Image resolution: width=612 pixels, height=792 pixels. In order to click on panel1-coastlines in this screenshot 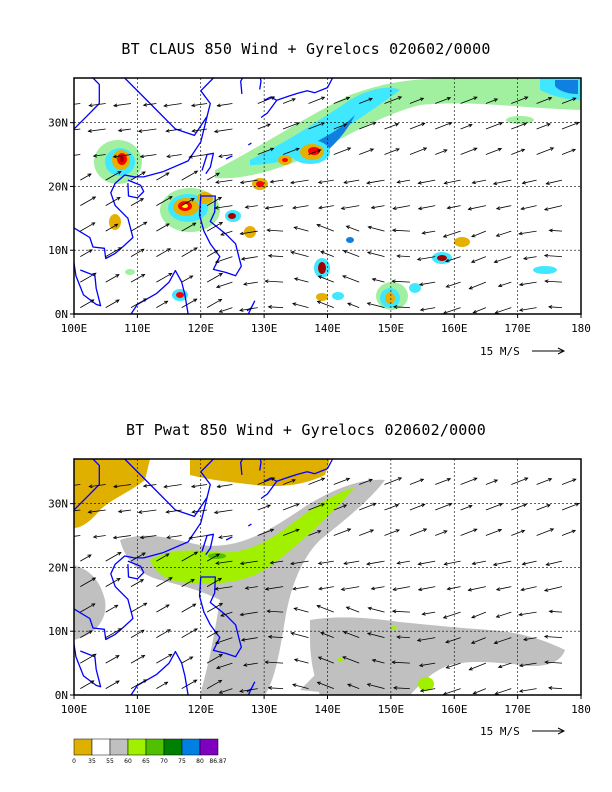, I will do `click(204, 196)`.